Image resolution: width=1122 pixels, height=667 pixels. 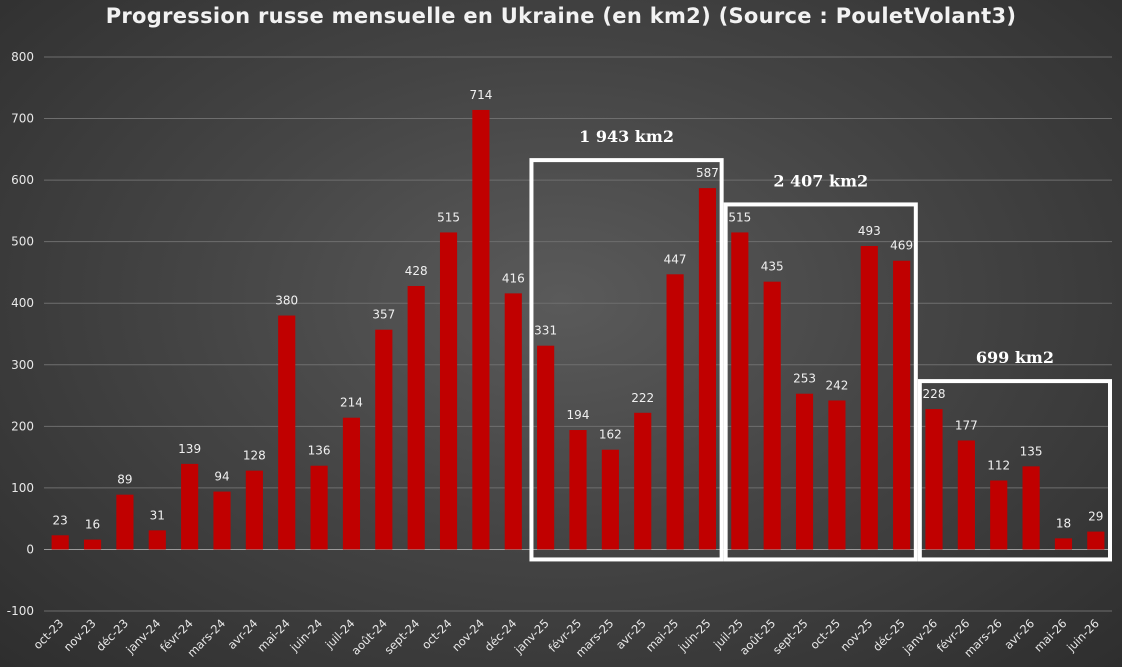 What do you see at coordinates (22, 57) in the screenshot?
I see `y-tick-label: 800` at bounding box center [22, 57].